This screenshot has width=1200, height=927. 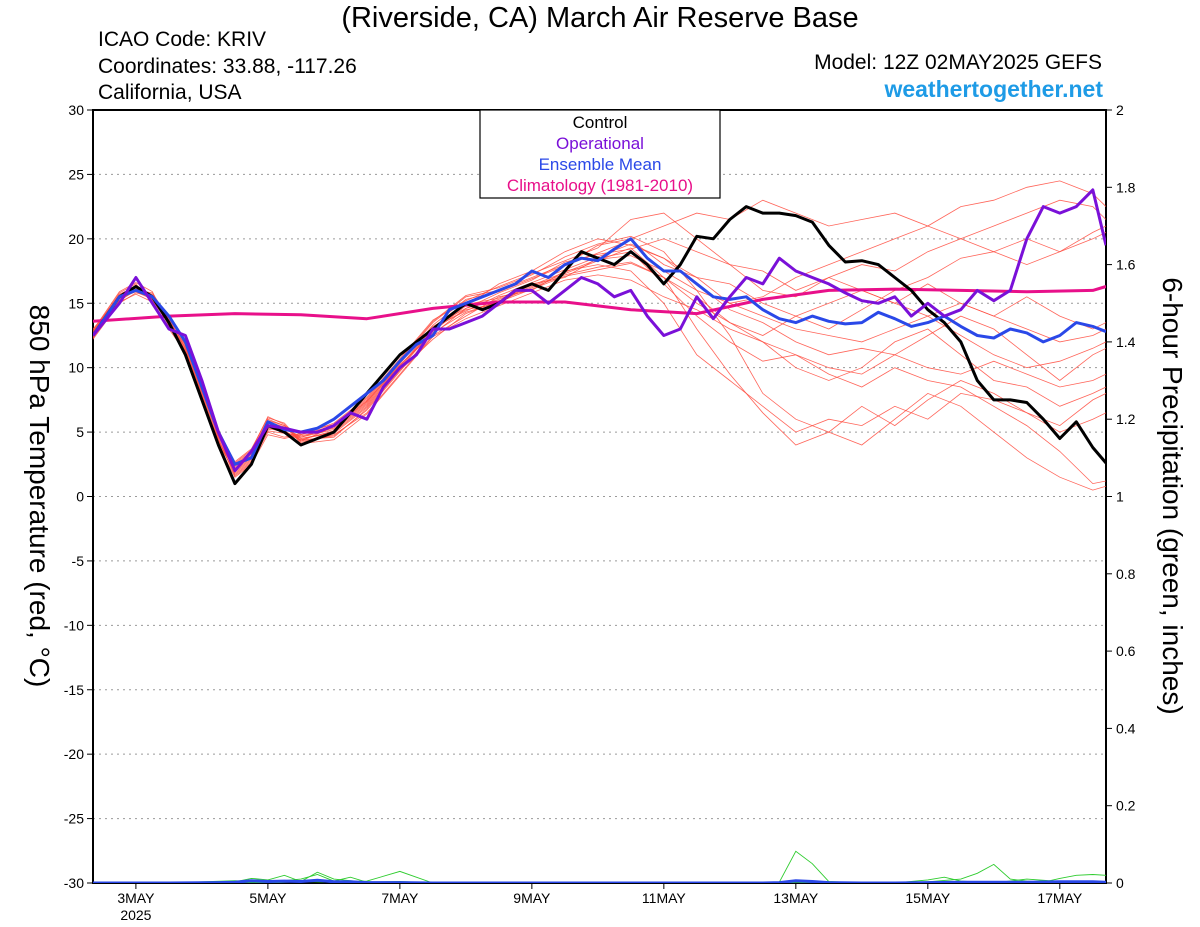 I want to click on y2-tick-label: 1.4, so click(x=1126, y=342).